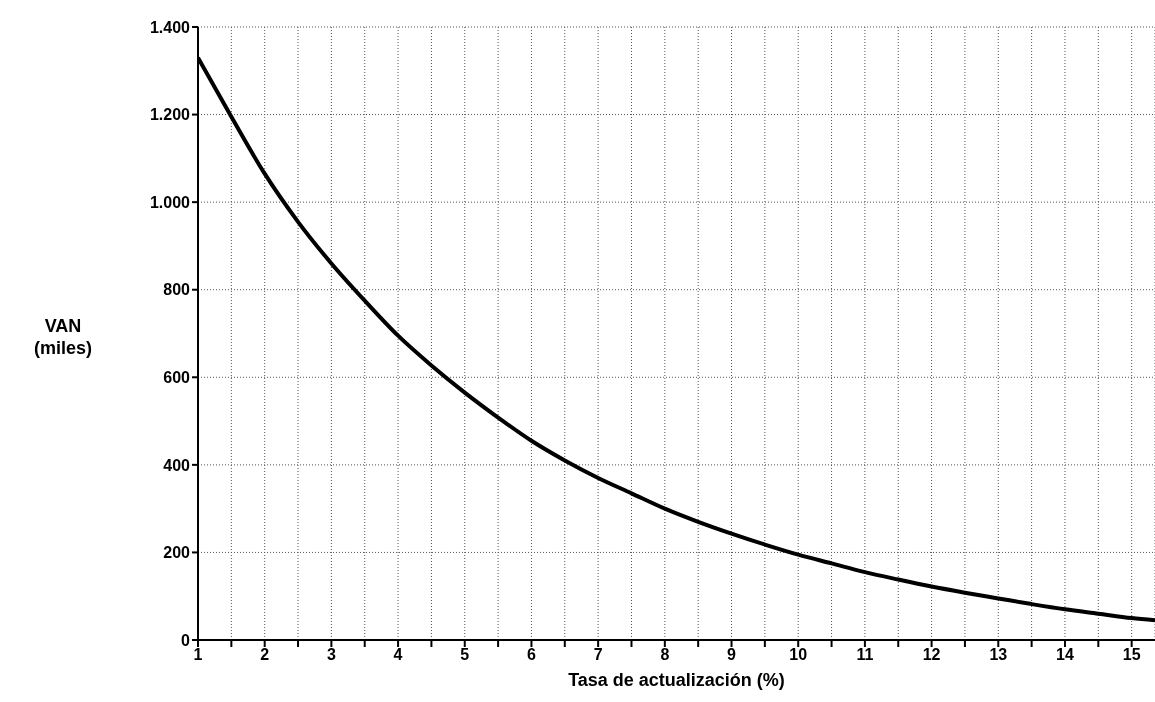  I want to click on x-tick-label: 4, so click(398, 655).